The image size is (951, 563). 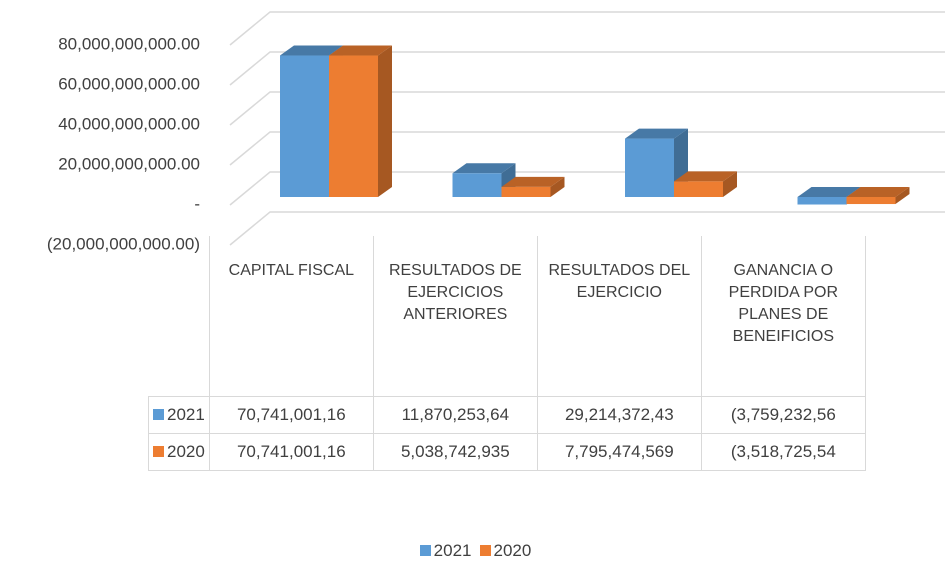 What do you see at coordinates (455, 451) in the screenshot?
I see `value-cell: 5,038,742,935` at bounding box center [455, 451].